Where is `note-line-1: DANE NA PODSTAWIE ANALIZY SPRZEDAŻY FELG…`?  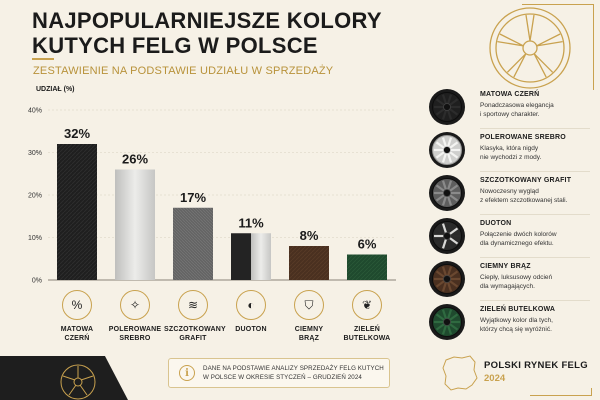 note-line-1: DANE NA PODSTAWIE ANALIZY SPRZEDAŻY FELG… is located at coordinates (293, 368).